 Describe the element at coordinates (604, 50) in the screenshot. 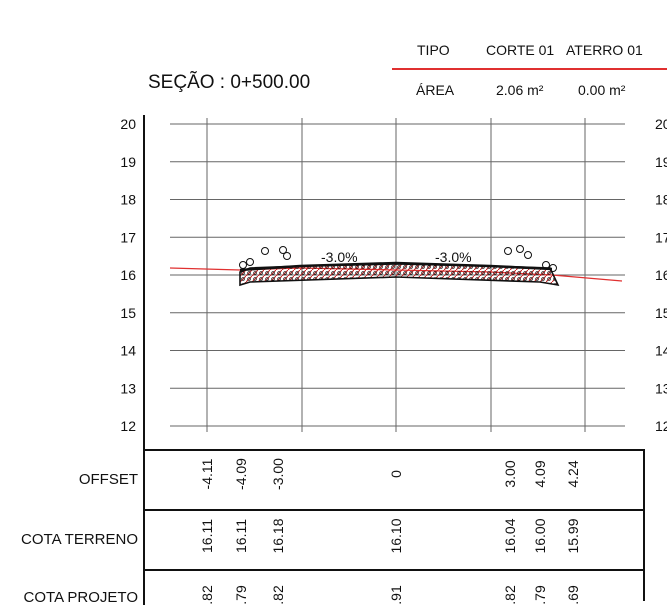

I see `aterro-tipo: ATERRO 01` at that location.